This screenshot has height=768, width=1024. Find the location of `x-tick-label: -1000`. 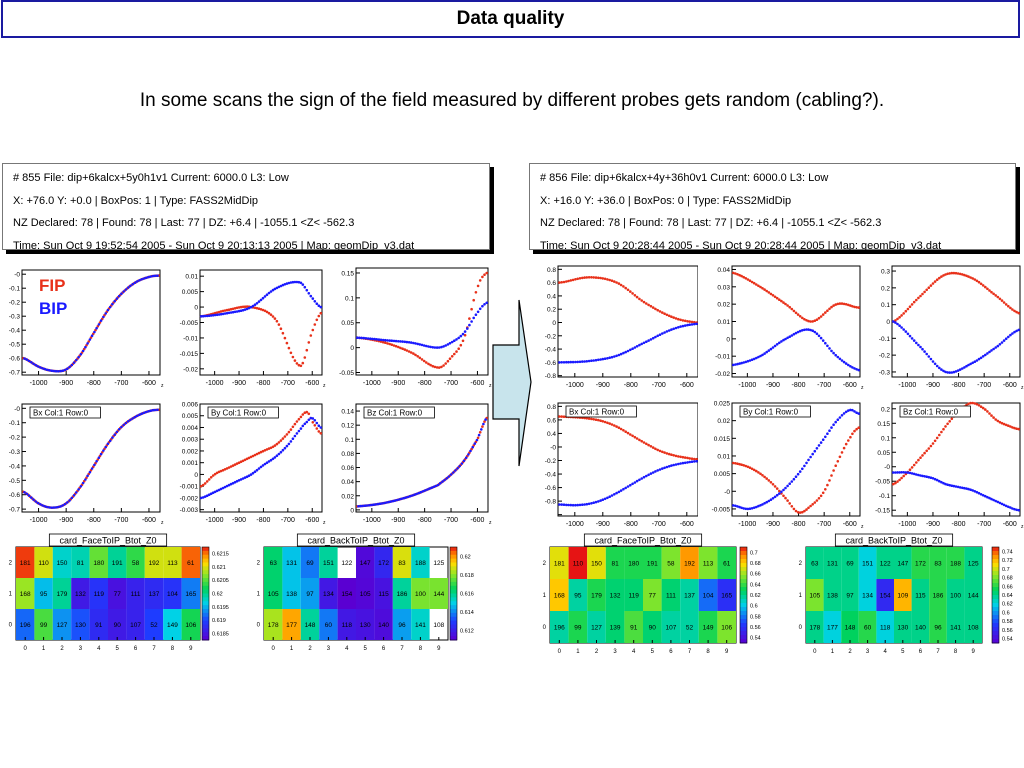

x-tick-label: -1000 is located at coordinates (907, 385).